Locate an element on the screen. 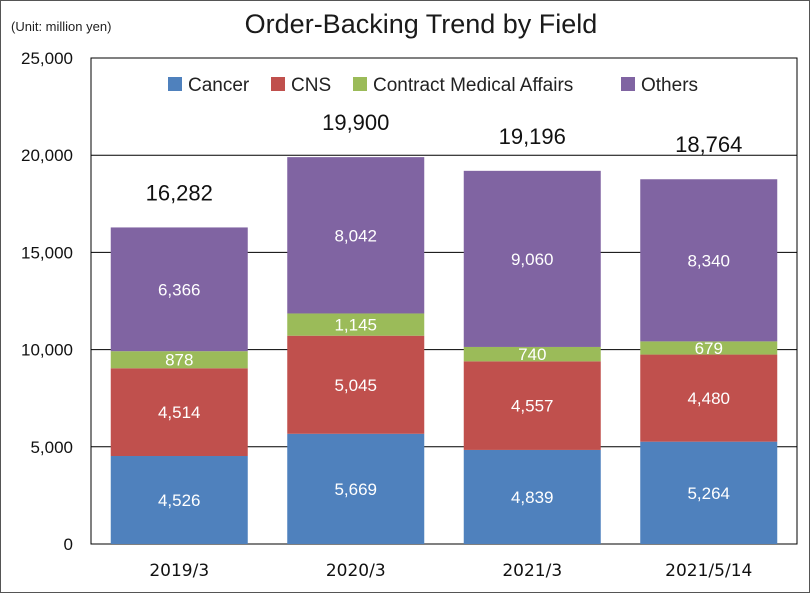 This screenshot has width=810, height=593. data-label: 9,060 is located at coordinates (532, 259).